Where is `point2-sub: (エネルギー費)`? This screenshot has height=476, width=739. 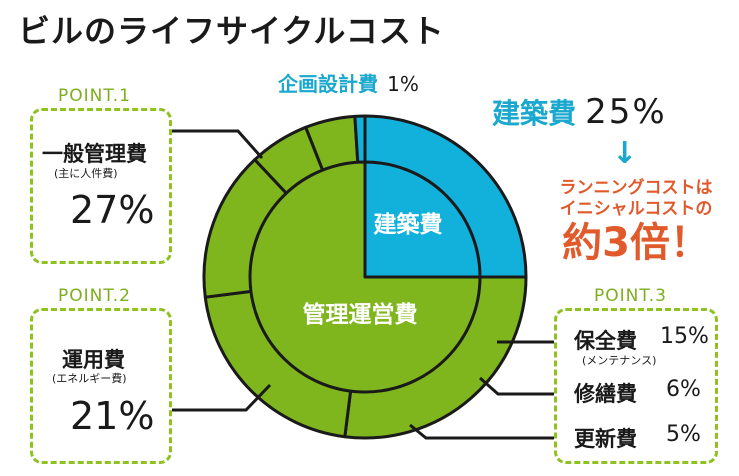
point2-sub: (エネルギー費) is located at coordinates (89, 378).